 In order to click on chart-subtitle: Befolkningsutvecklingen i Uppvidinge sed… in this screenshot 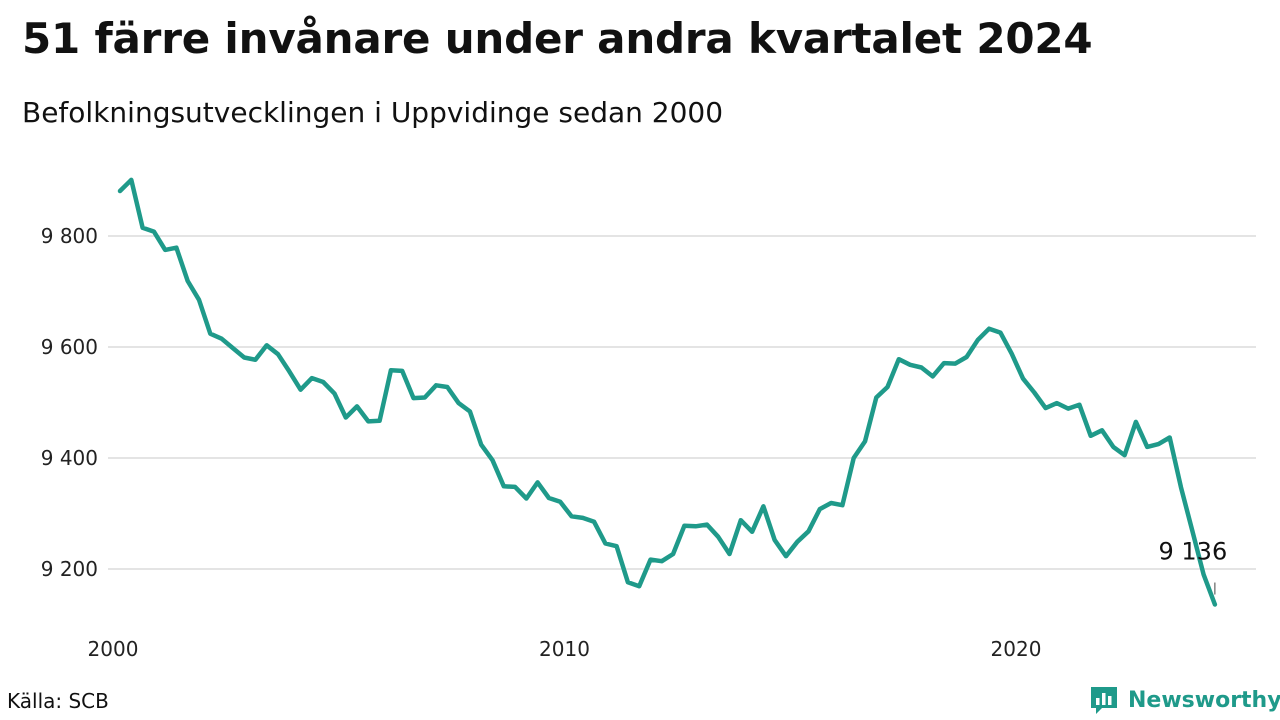, I will do `click(373, 112)`.